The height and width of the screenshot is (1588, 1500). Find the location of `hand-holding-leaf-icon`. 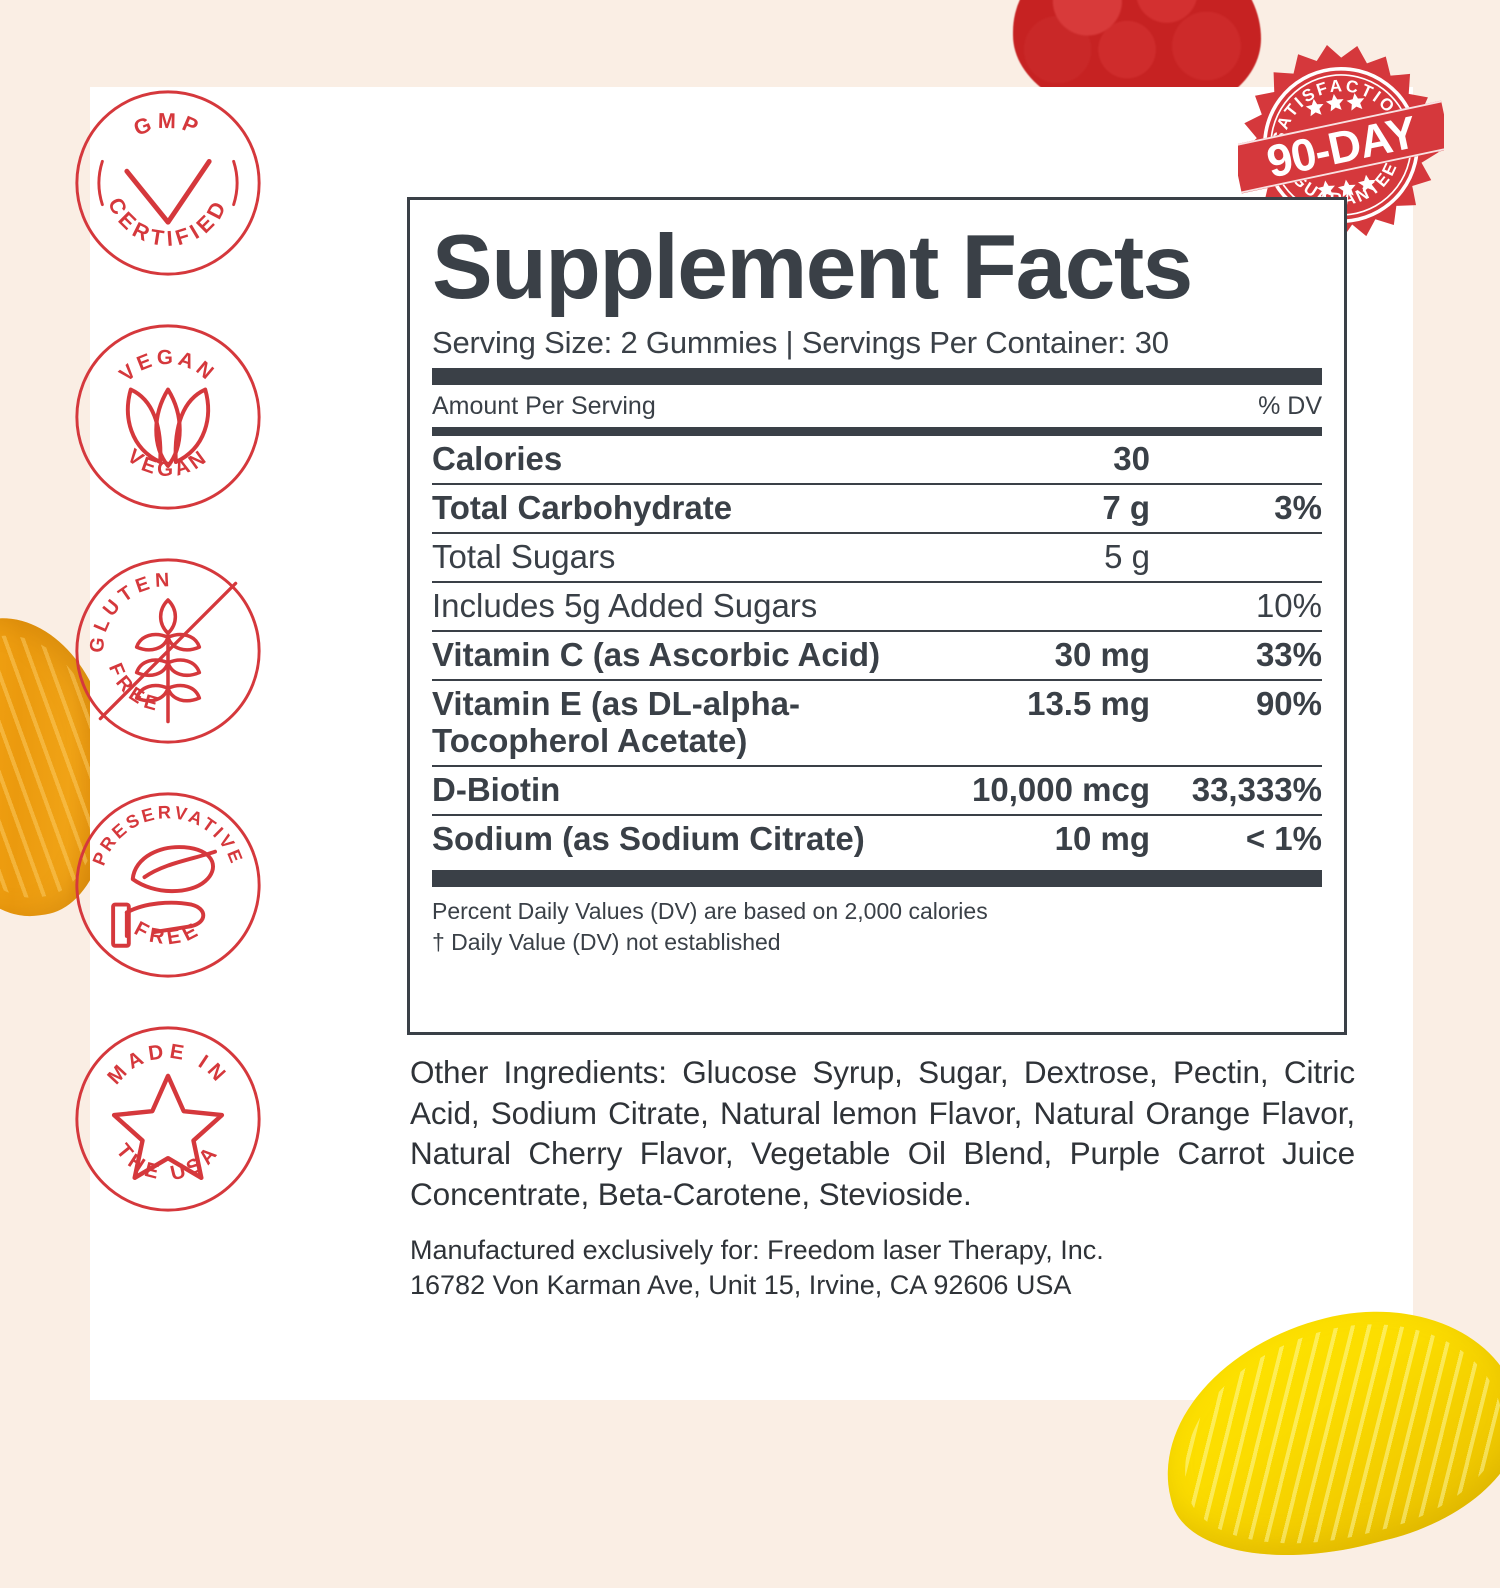

hand-holding-leaf-icon is located at coordinates (164, 896).